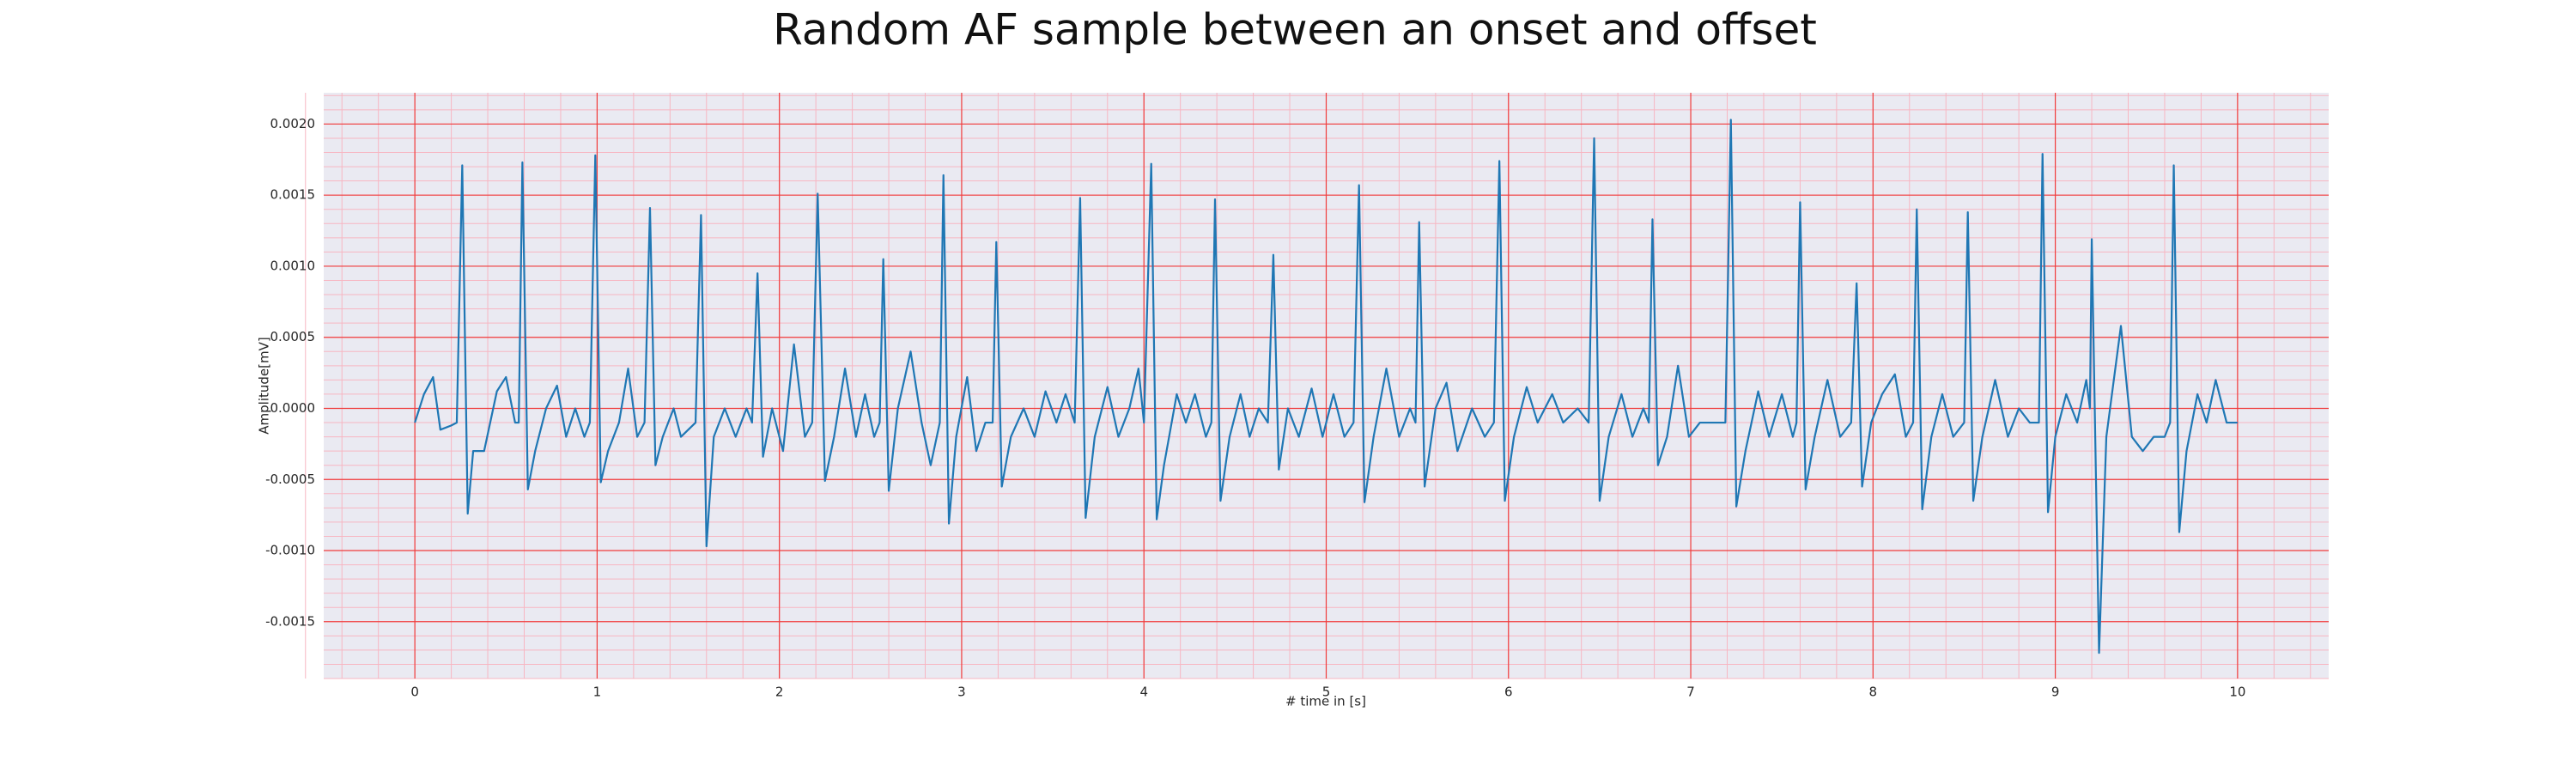 This screenshot has width=2576, height=773. Describe the element at coordinates (293, 336) in the screenshot. I see `y-tick-label: 0.0005` at that location.